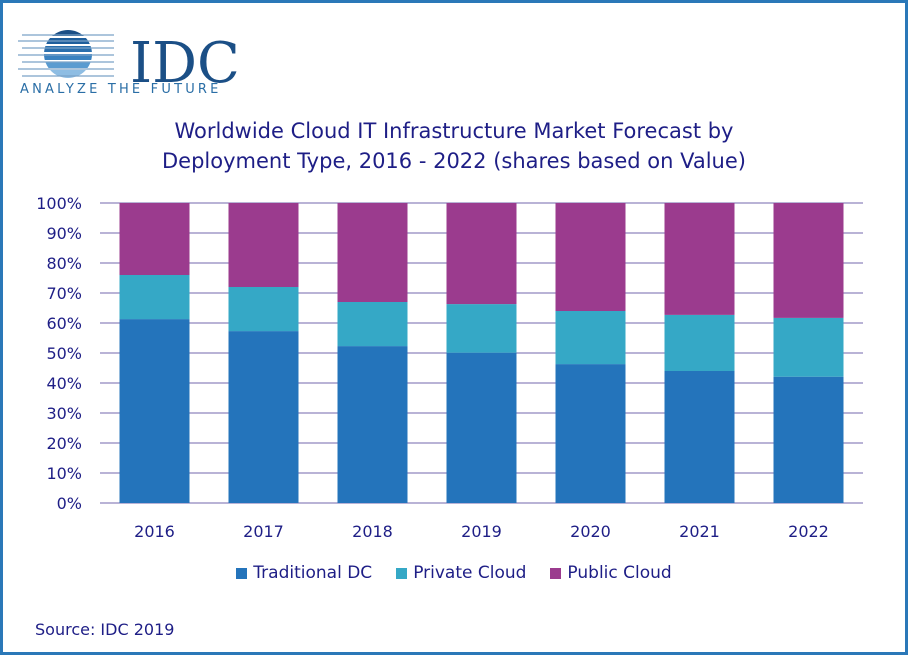  Describe the element at coordinates (64, 383) in the screenshot. I see `y-tick-label: 40%` at that location.